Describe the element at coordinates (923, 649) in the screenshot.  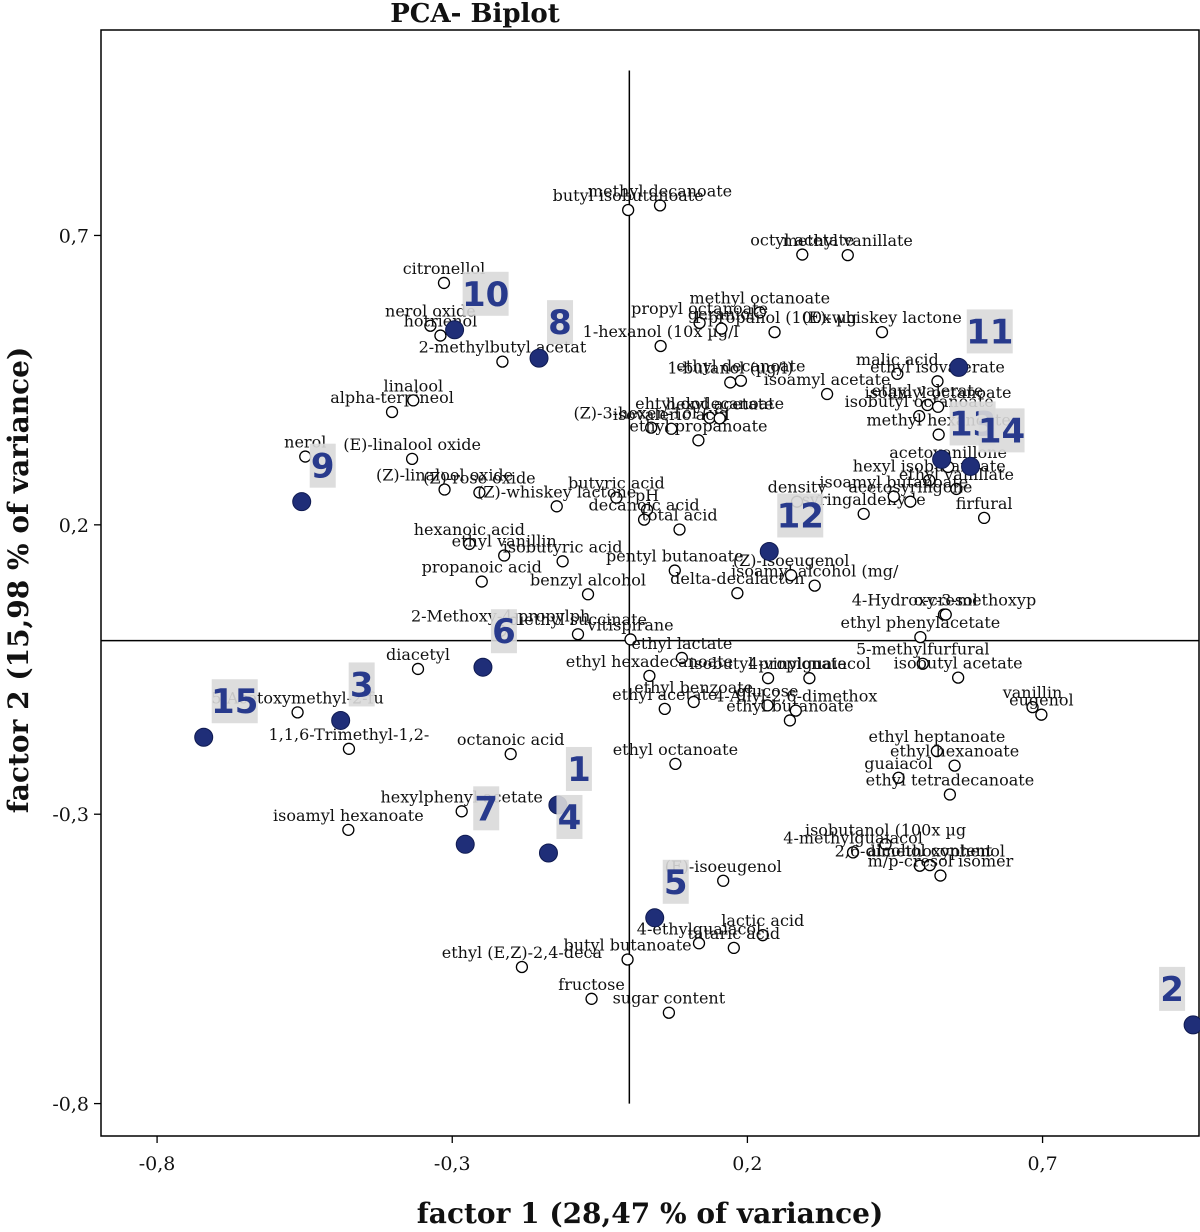
I see `variable-label: 5-methylfurfural` at that location.